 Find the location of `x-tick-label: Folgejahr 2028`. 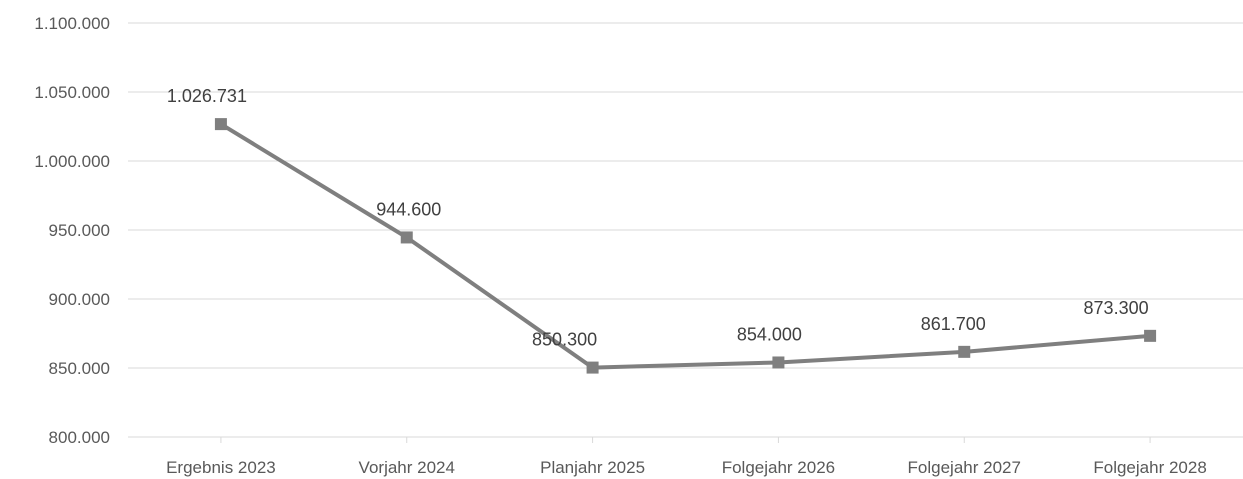

x-tick-label: Folgejahr 2028 is located at coordinates (1149, 467).